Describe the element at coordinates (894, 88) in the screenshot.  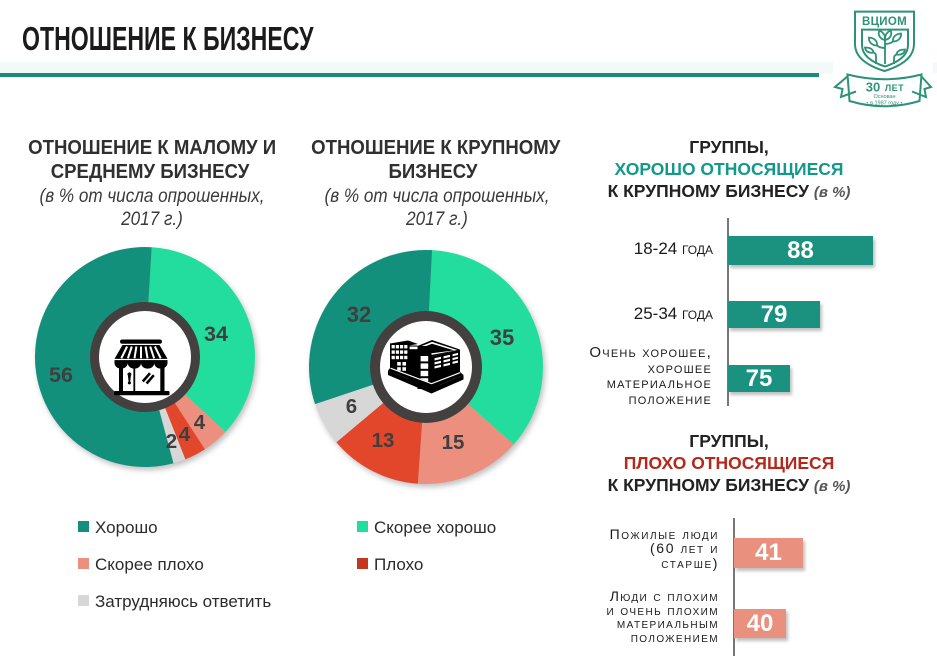
I see `svg-text: ЛЕТ` at that location.